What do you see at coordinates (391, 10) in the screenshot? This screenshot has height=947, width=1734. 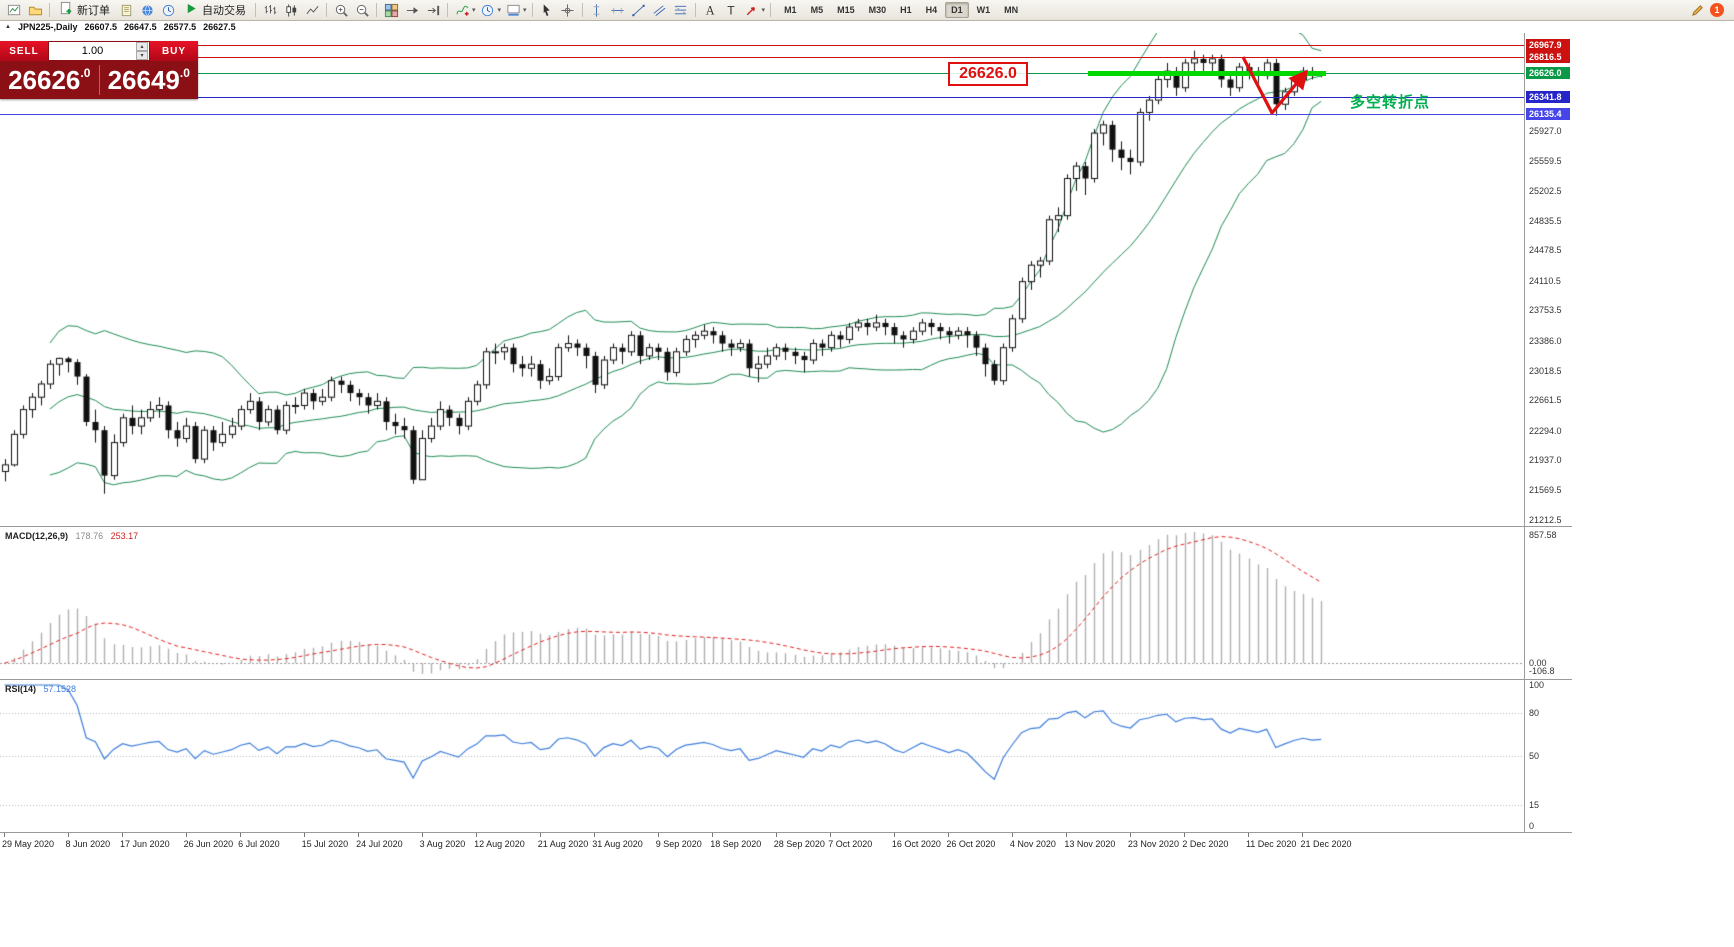 I see `tile-windows-icon` at bounding box center [391, 10].